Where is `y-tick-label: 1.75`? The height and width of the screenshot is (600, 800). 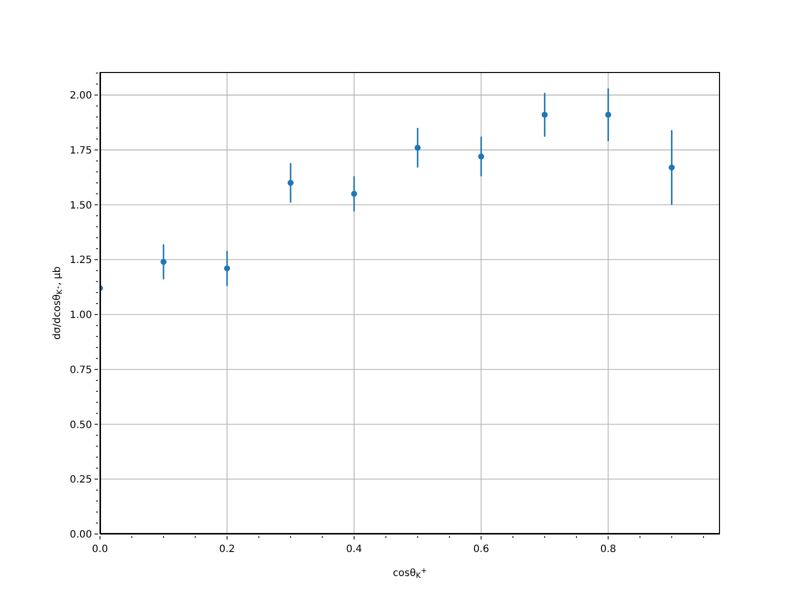
y-tick-label: 1.75 is located at coordinates (81, 150).